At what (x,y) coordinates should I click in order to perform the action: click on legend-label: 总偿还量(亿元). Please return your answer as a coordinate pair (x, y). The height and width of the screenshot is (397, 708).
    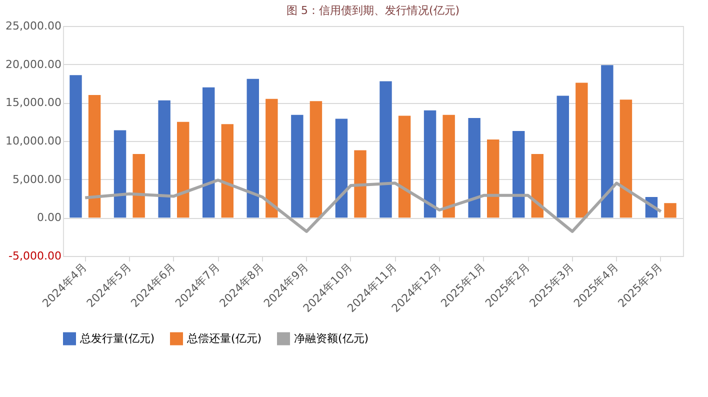
    Looking at the image, I should click on (224, 338).